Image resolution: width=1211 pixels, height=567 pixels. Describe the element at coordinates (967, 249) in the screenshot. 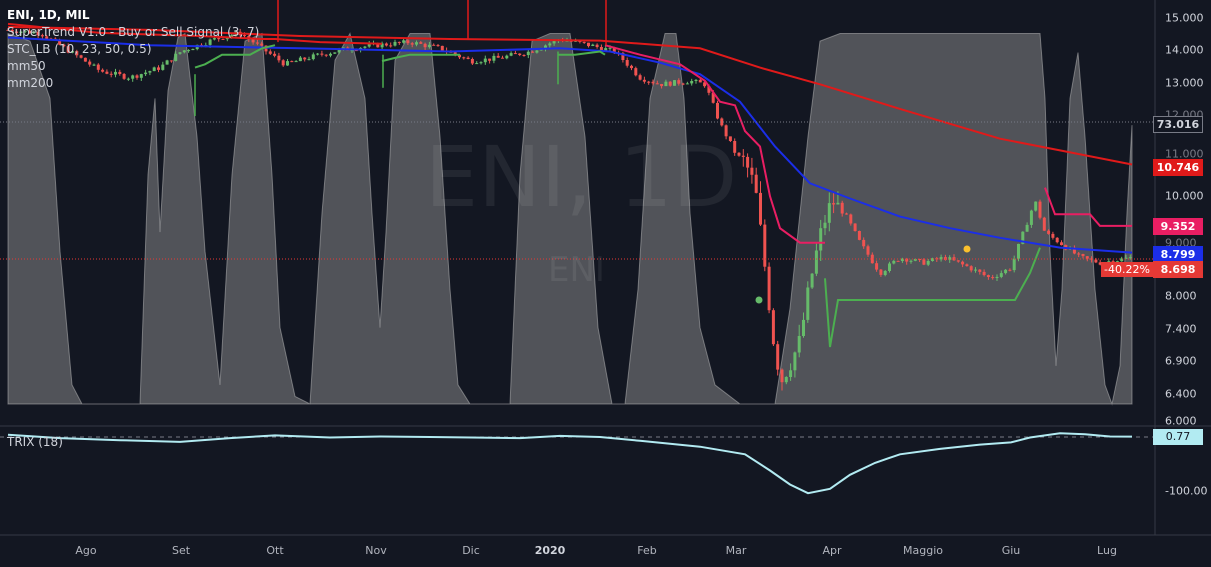

I see `signal-marker-yellow` at that location.